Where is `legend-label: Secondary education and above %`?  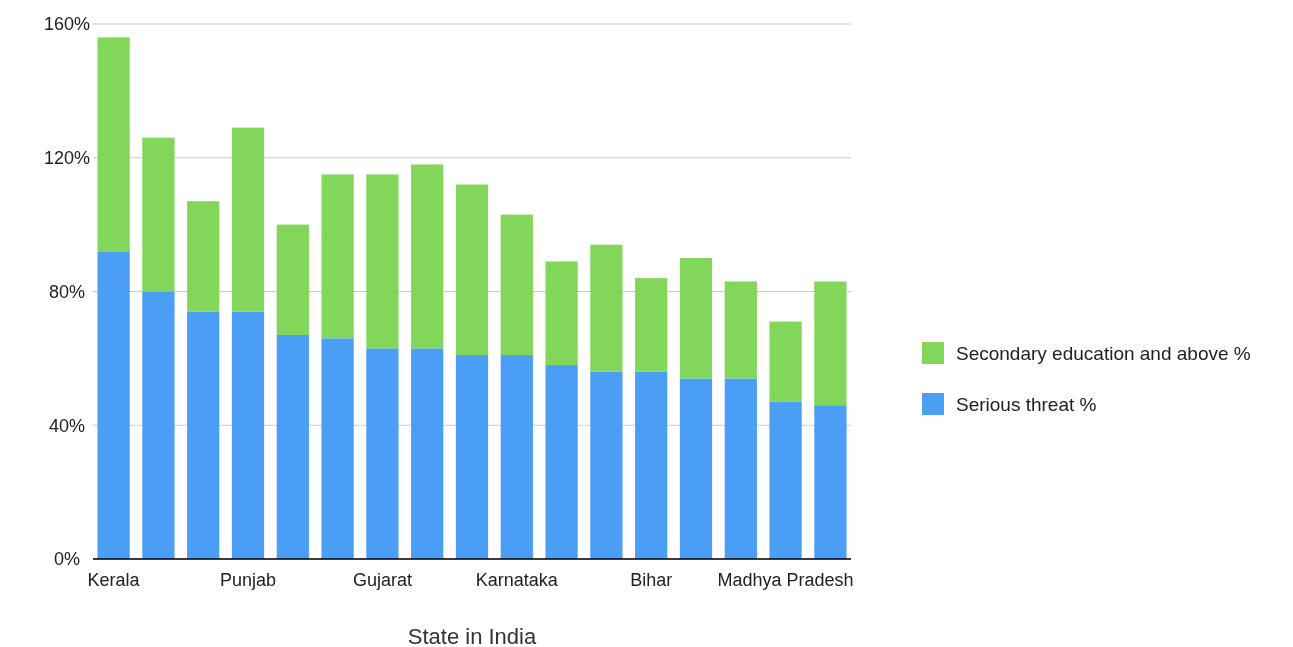 legend-label: Secondary education and above % is located at coordinates (1103, 353).